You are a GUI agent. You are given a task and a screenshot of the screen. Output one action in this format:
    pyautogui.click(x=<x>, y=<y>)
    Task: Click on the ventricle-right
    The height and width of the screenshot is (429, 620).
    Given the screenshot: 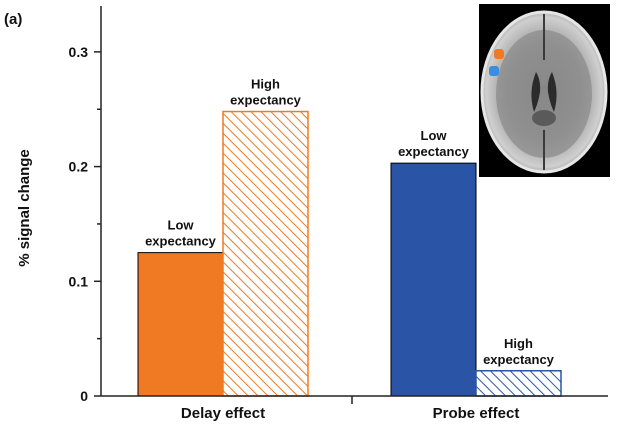 What is the action you would take?
    pyautogui.click(x=552, y=92)
    